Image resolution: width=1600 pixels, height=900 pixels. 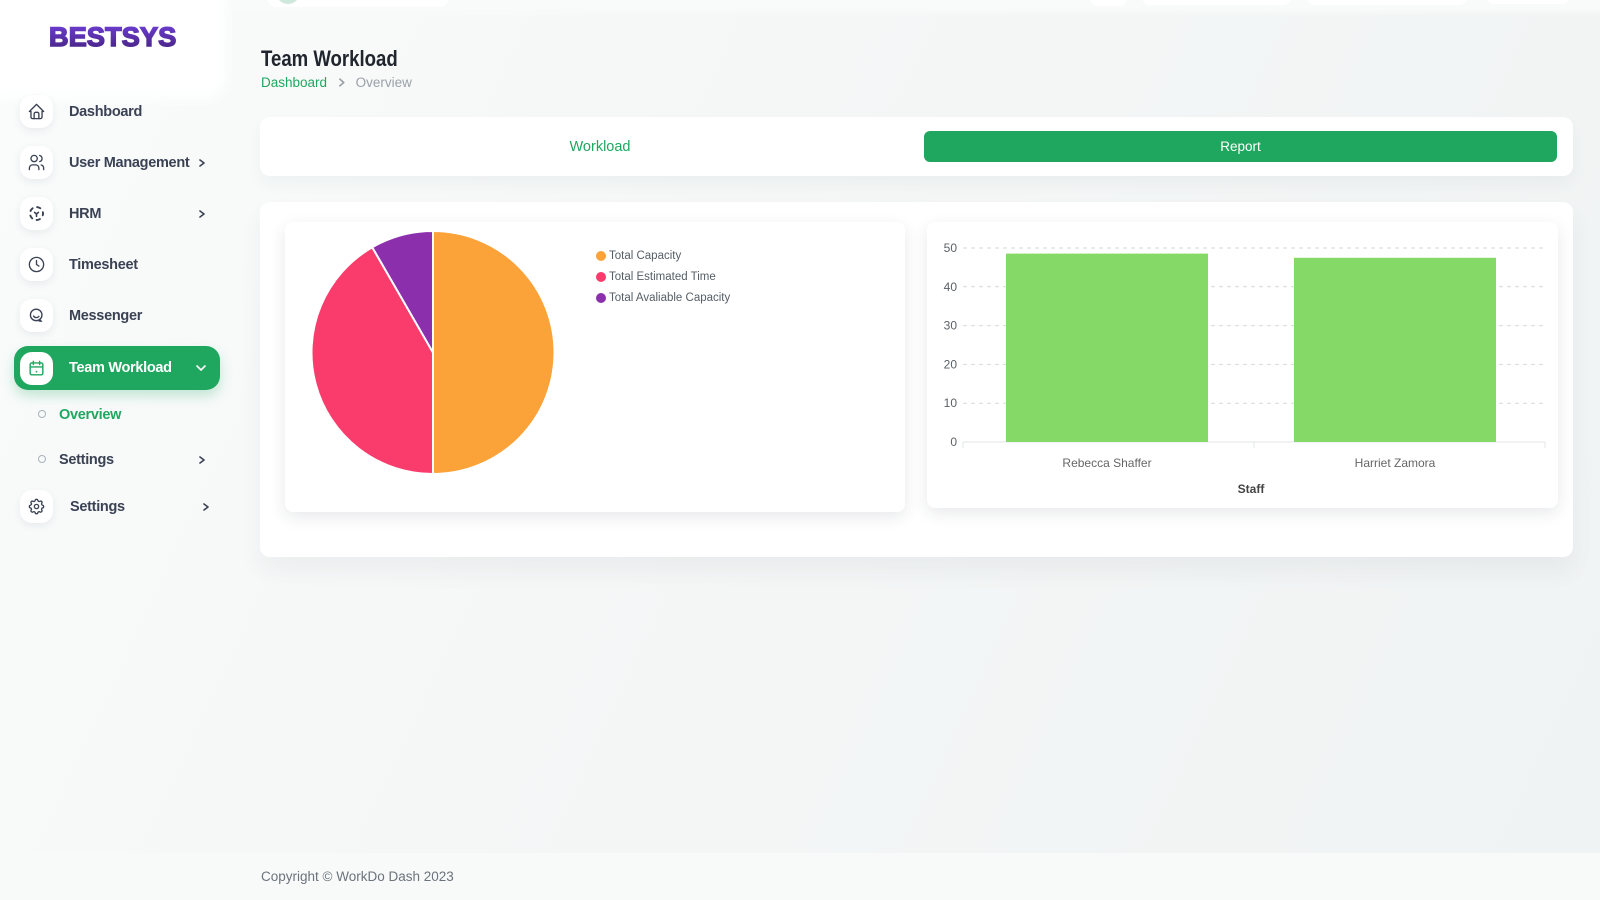 I want to click on svg-text: Rebecca Shaffer, so click(x=1106, y=463).